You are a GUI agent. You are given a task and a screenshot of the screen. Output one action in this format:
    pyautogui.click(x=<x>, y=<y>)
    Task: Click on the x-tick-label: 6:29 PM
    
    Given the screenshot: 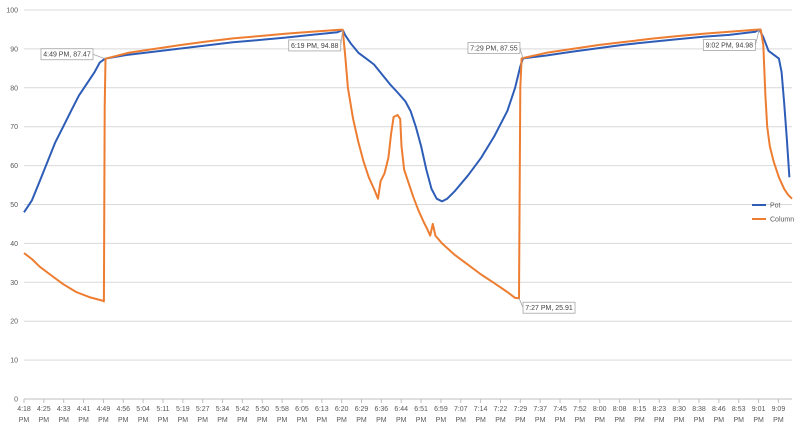 What is the action you would take?
    pyautogui.click(x=362, y=415)
    